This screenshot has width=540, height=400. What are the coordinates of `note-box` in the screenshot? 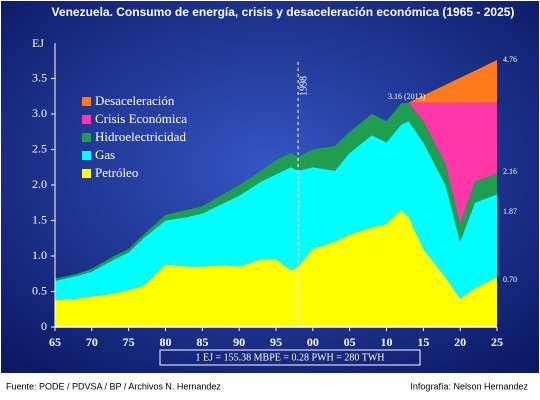 It's located at (290, 357).